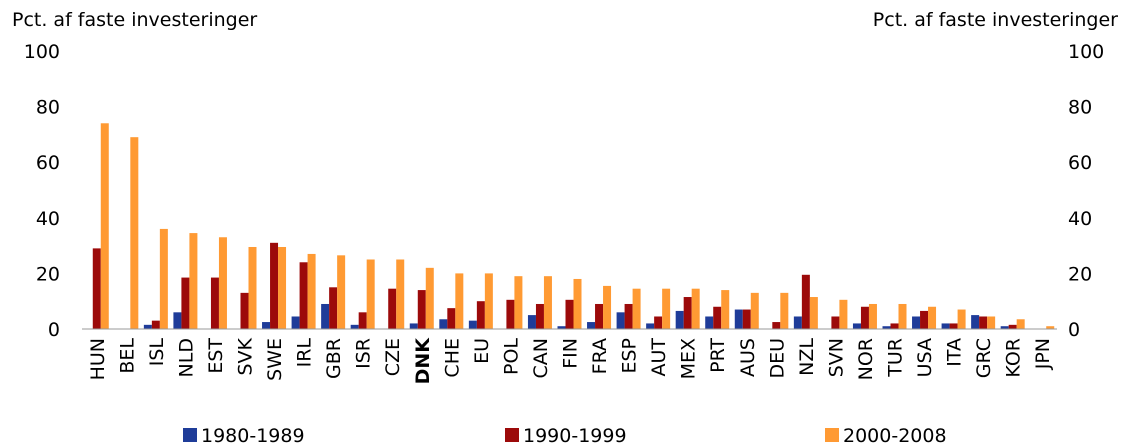 This screenshot has height=448, width=1126. I want to click on x-tick-label: JPN, so click(1043, 354).